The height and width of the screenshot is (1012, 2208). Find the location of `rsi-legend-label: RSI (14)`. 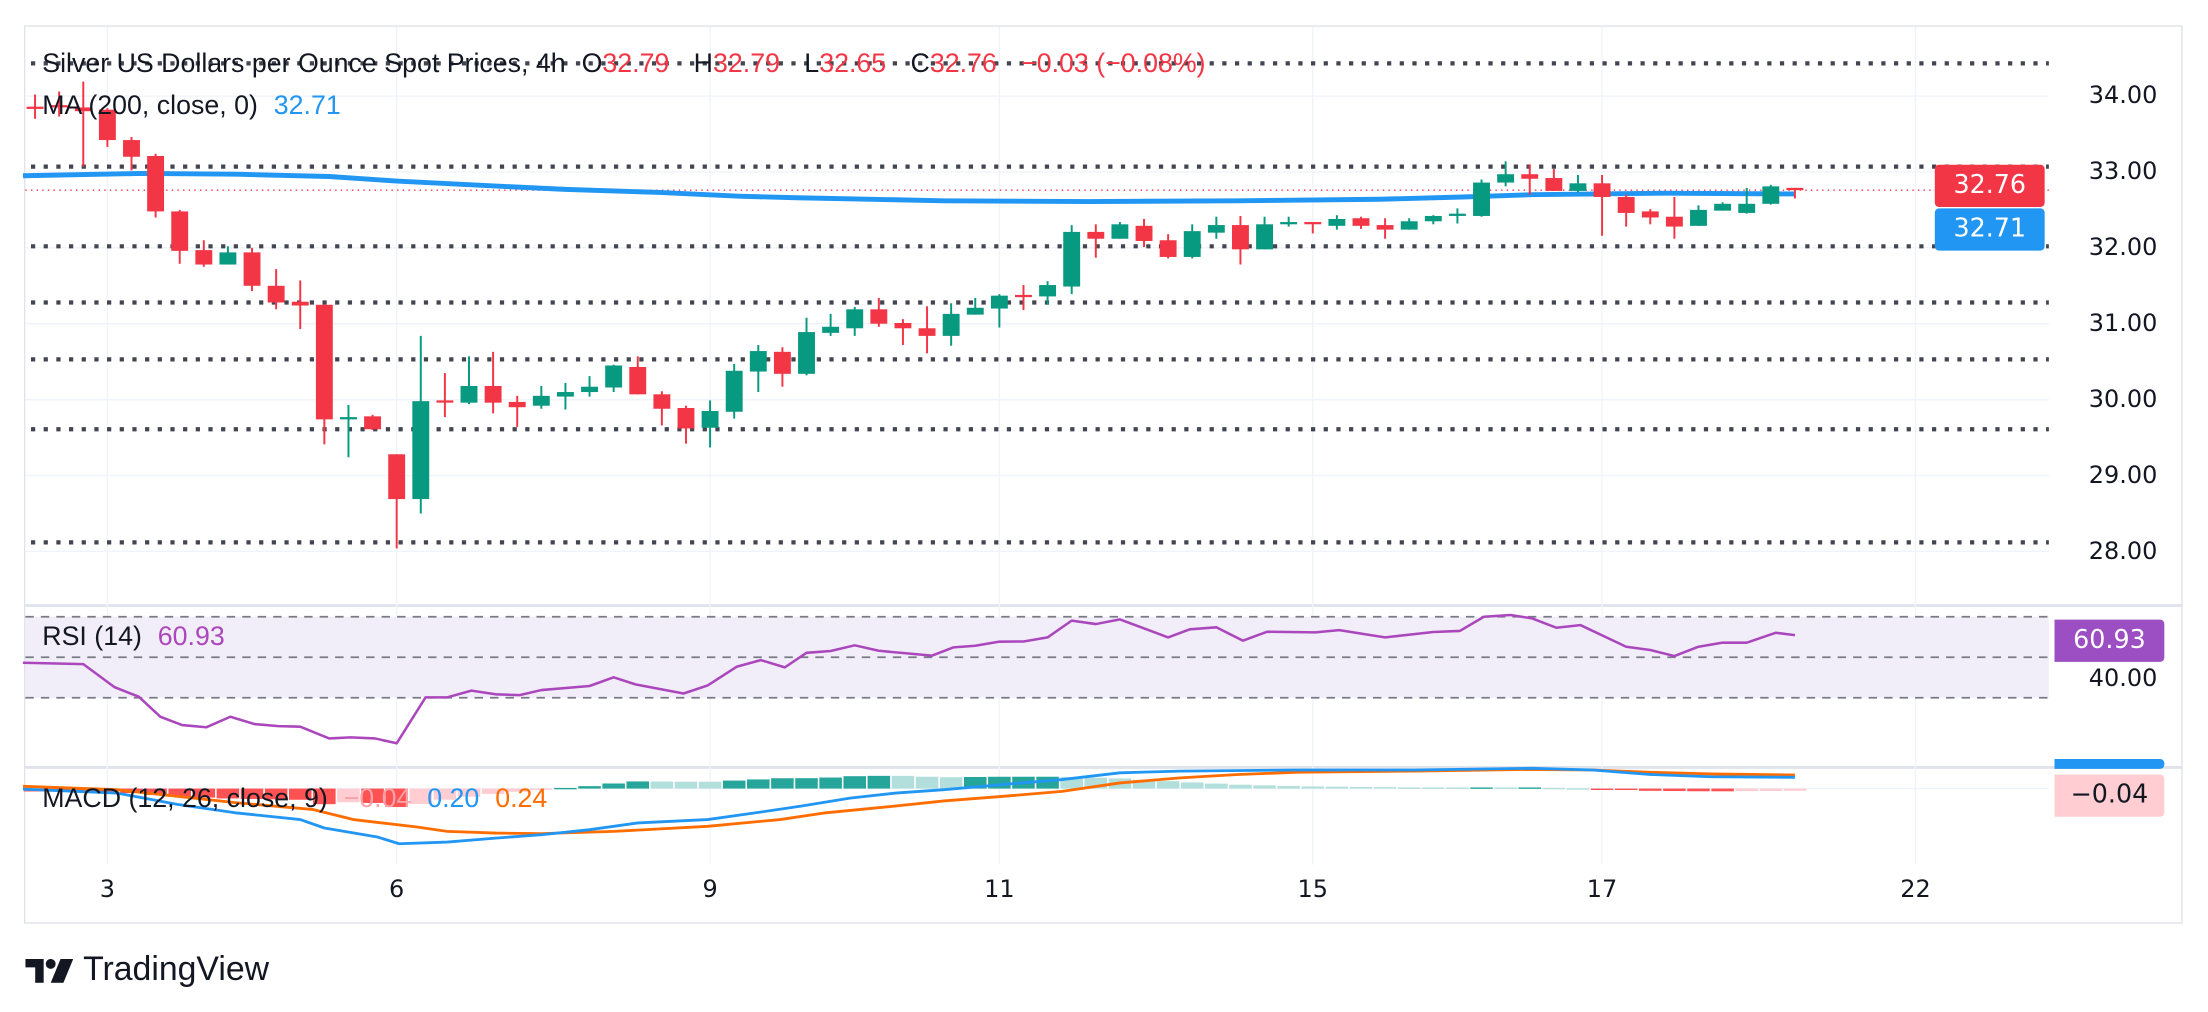

rsi-legend-label: RSI (14) is located at coordinates (92, 637).